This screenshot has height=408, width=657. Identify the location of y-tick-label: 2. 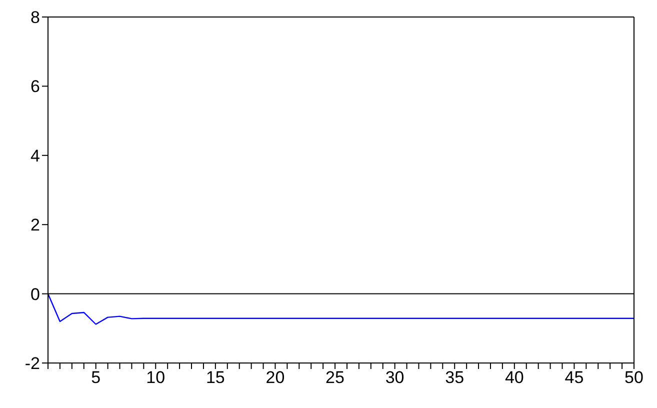
(35, 225).